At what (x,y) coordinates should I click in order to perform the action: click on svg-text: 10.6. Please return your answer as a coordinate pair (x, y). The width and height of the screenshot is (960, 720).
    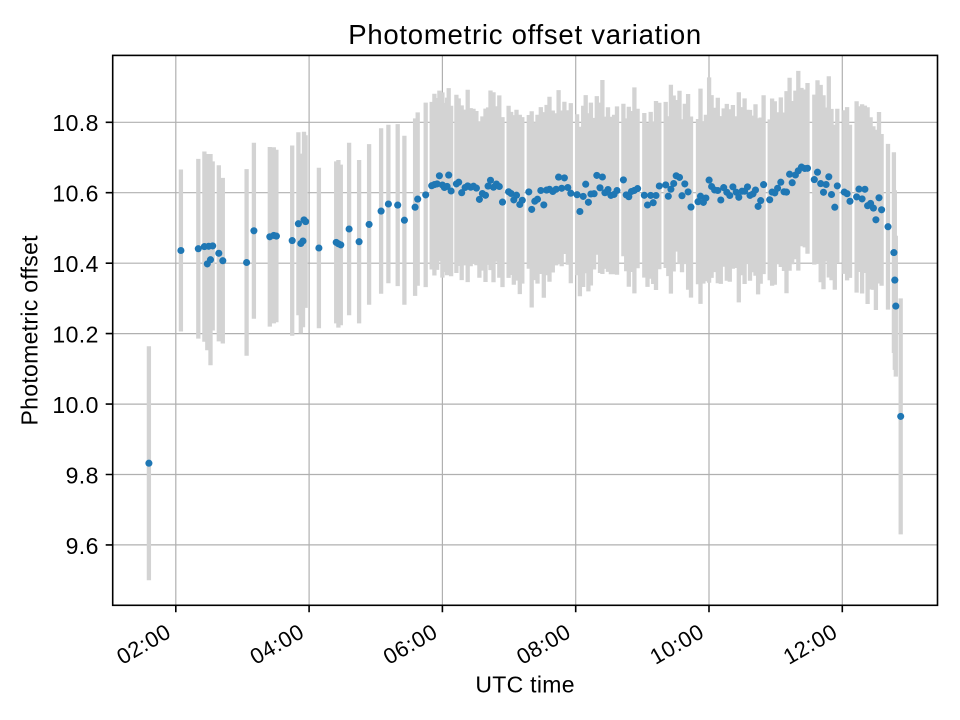
    Looking at the image, I should click on (75, 194).